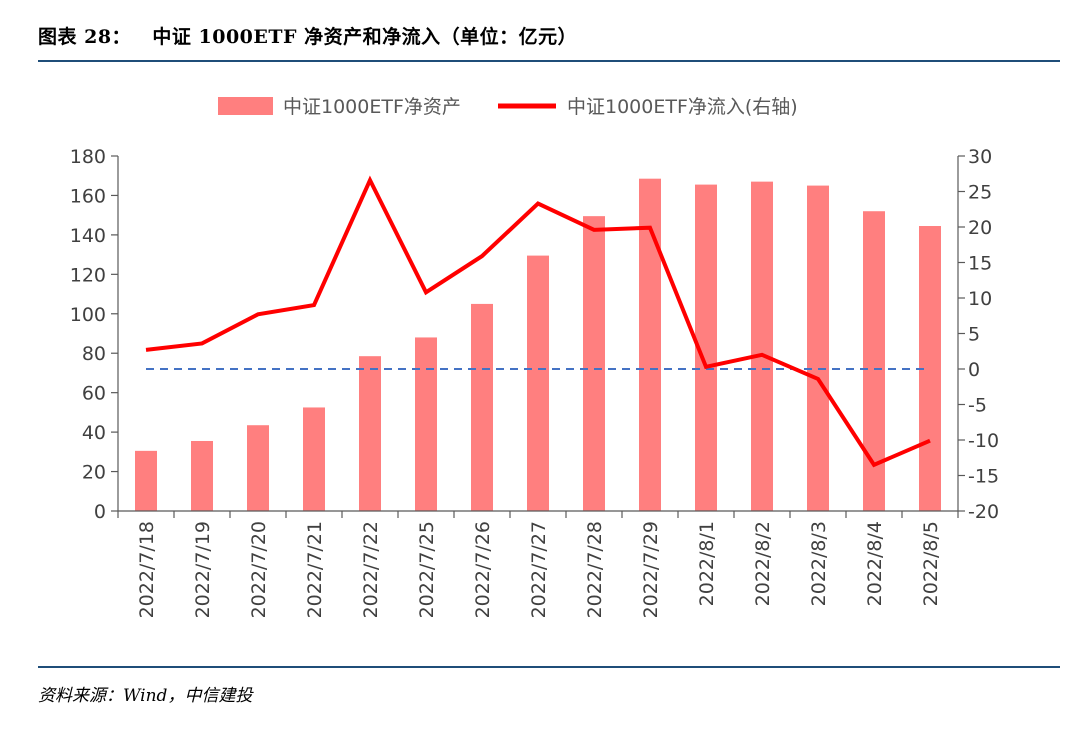 The image size is (1080, 737). Describe the element at coordinates (508, 107) in the screenshot. I see `legend: 中证1000ETF净资产 中证1000ETF净流入(右轴)` at that location.